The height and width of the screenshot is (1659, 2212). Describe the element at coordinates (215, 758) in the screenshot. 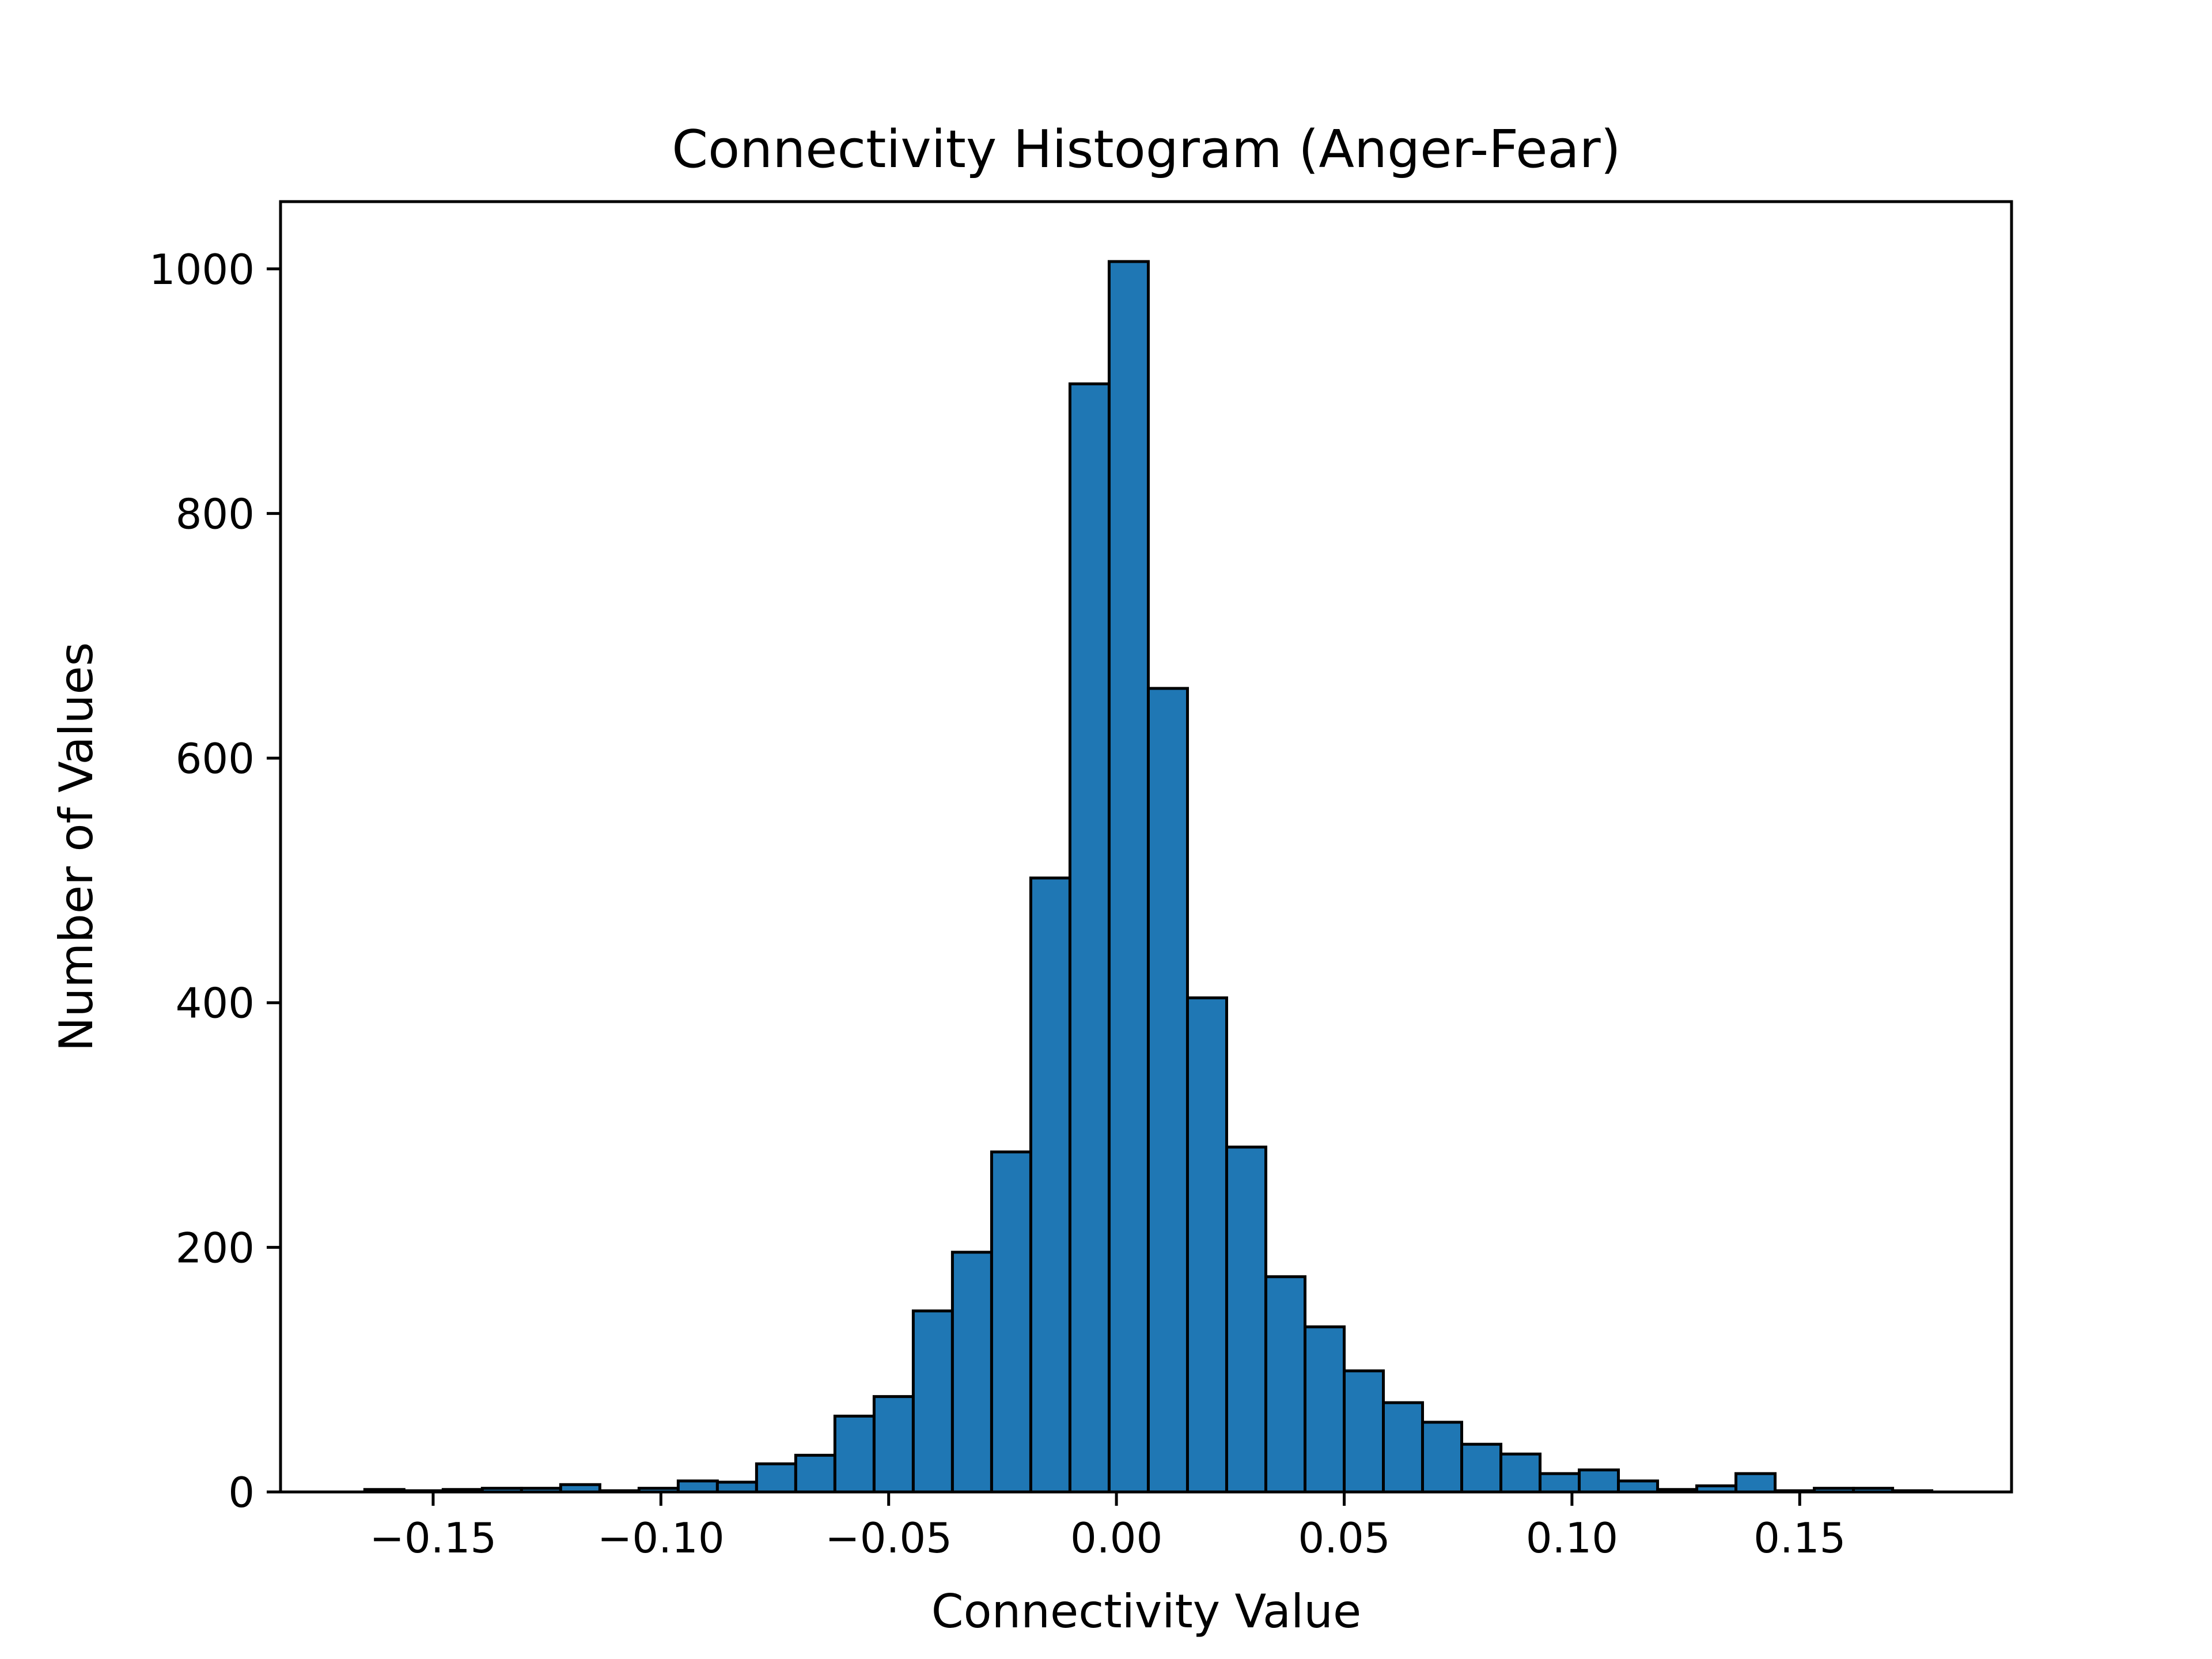

I see `y-tick-label: 600` at that location.